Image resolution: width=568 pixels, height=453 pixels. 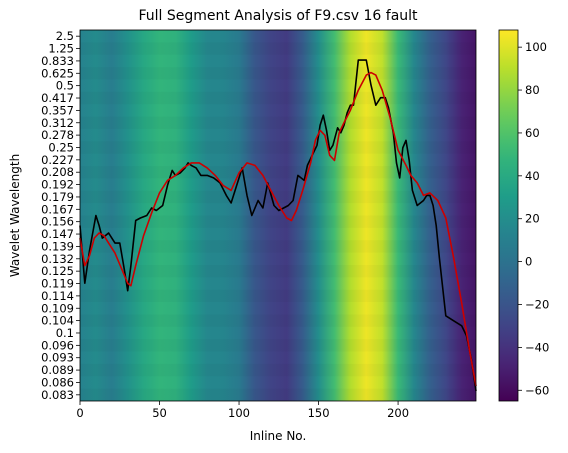 What do you see at coordinates (319, 413) in the screenshot?
I see `x-tick-label: 150` at bounding box center [319, 413].